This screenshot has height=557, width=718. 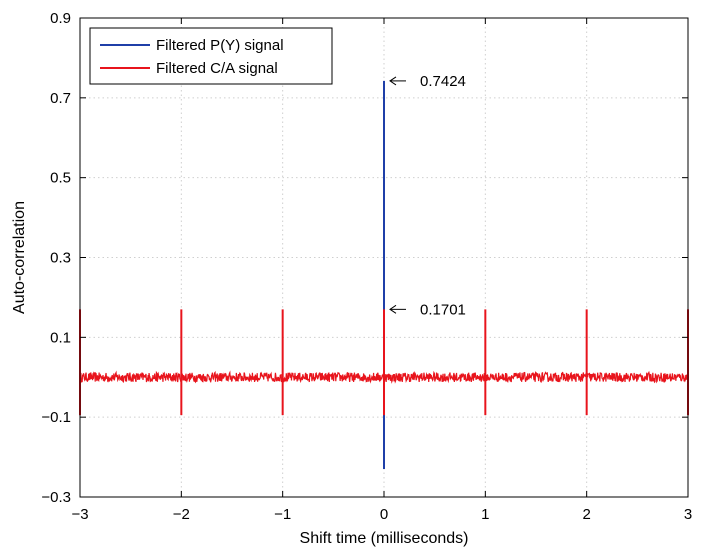 I want to click on x-tick-label: −2, so click(x=181, y=514).